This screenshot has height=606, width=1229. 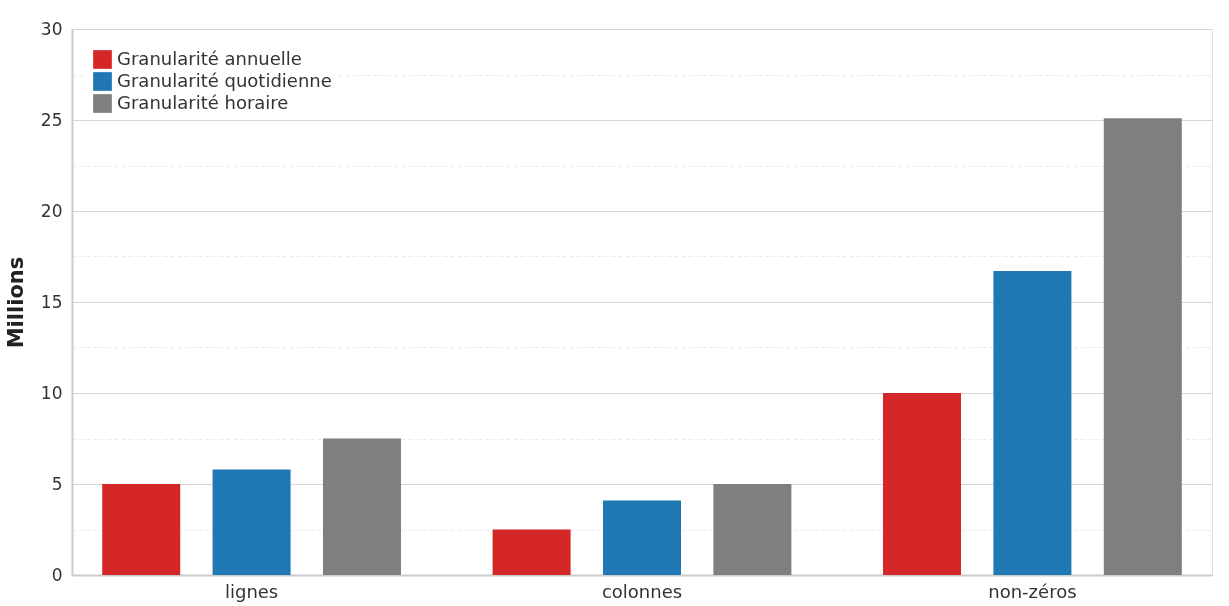 What do you see at coordinates (51, 119) in the screenshot?
I see `y-tick-label: 25` at bounding box center [51, 119].